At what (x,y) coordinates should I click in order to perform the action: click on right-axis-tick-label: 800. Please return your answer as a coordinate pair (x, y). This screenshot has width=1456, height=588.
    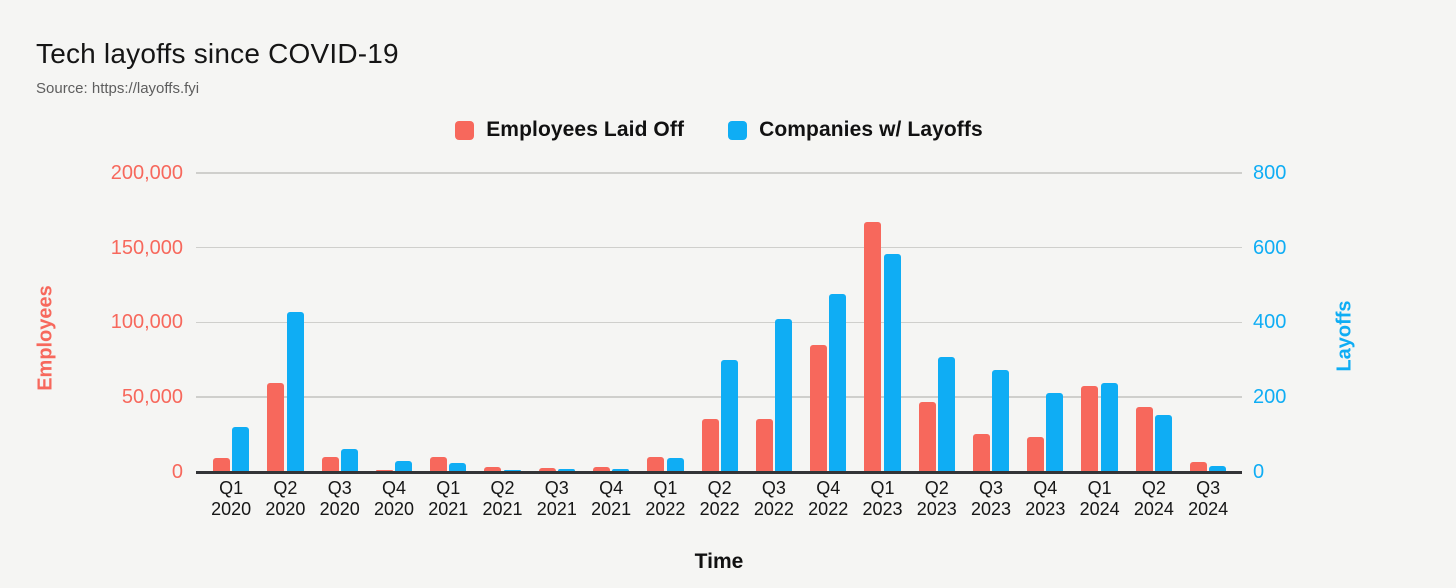
    Looking at the image, I should click on (1270, 173).